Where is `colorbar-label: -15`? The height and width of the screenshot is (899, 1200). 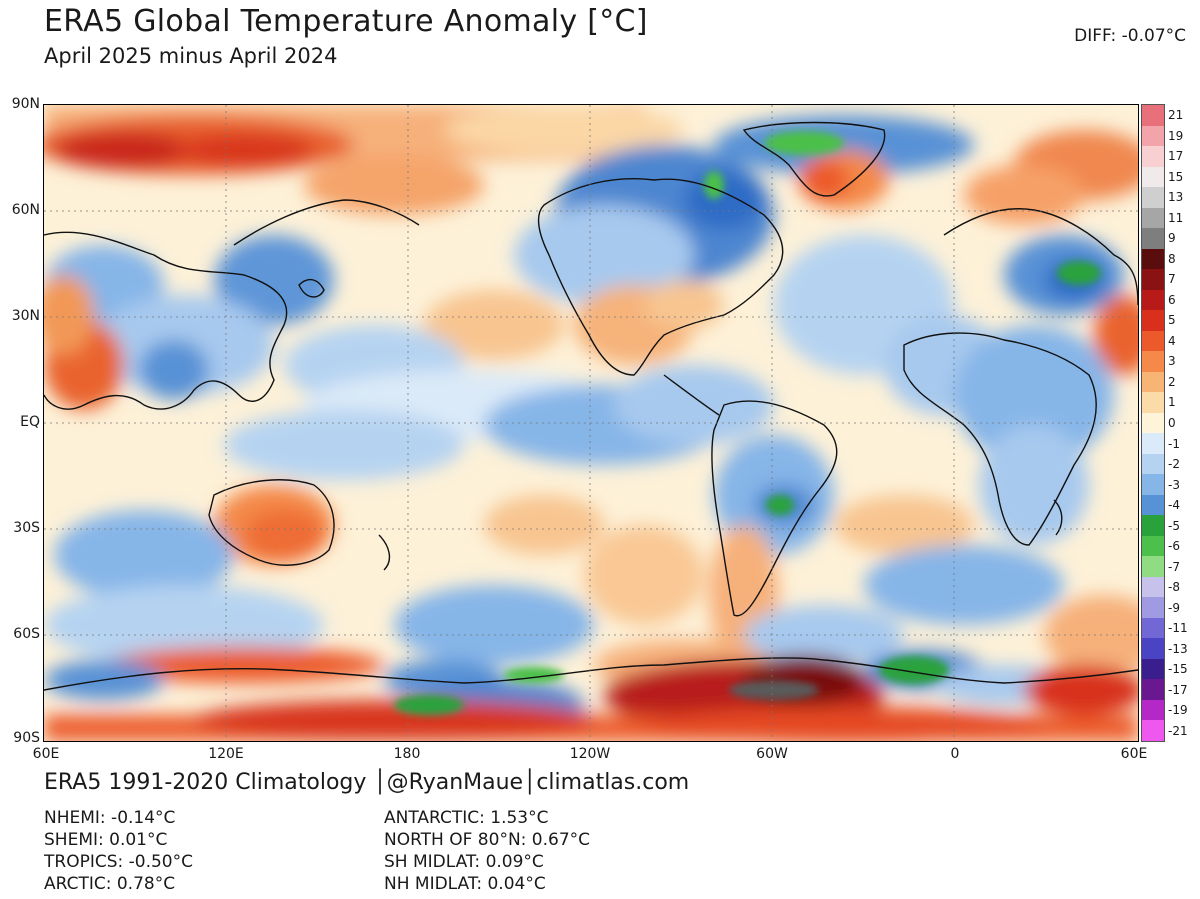 colorbar-label: -15 is located at coordinates (1178, 669).